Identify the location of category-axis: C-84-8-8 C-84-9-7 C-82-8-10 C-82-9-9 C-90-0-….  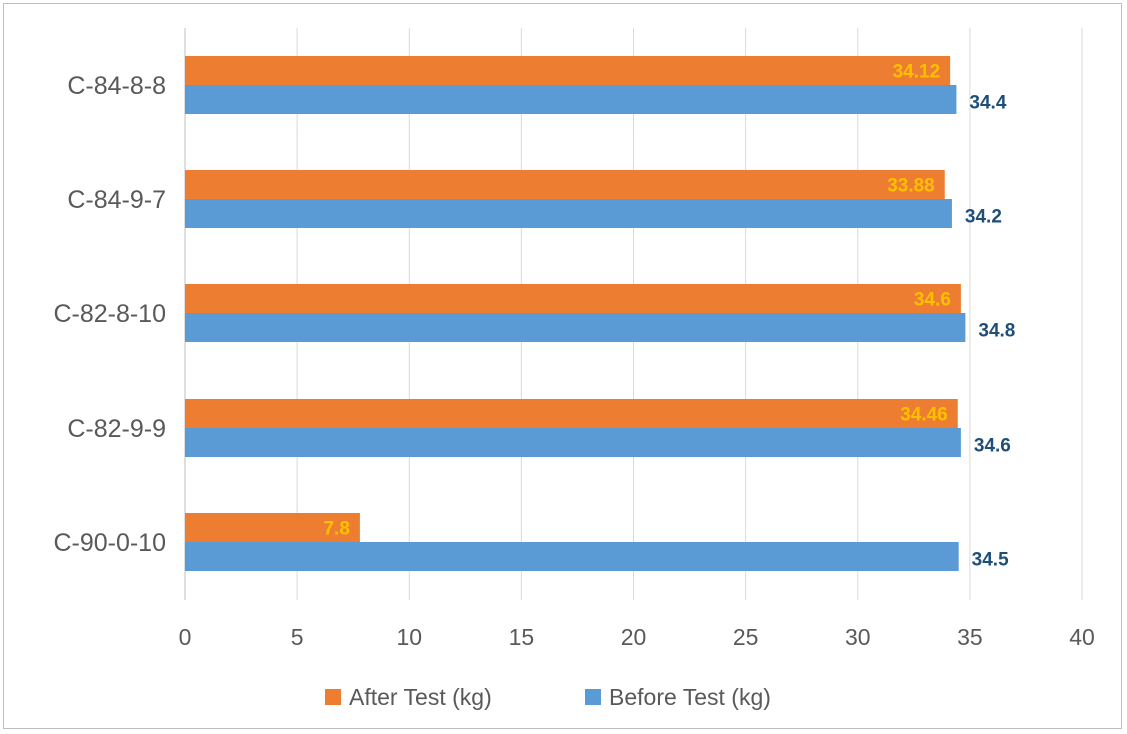
(109, 314).